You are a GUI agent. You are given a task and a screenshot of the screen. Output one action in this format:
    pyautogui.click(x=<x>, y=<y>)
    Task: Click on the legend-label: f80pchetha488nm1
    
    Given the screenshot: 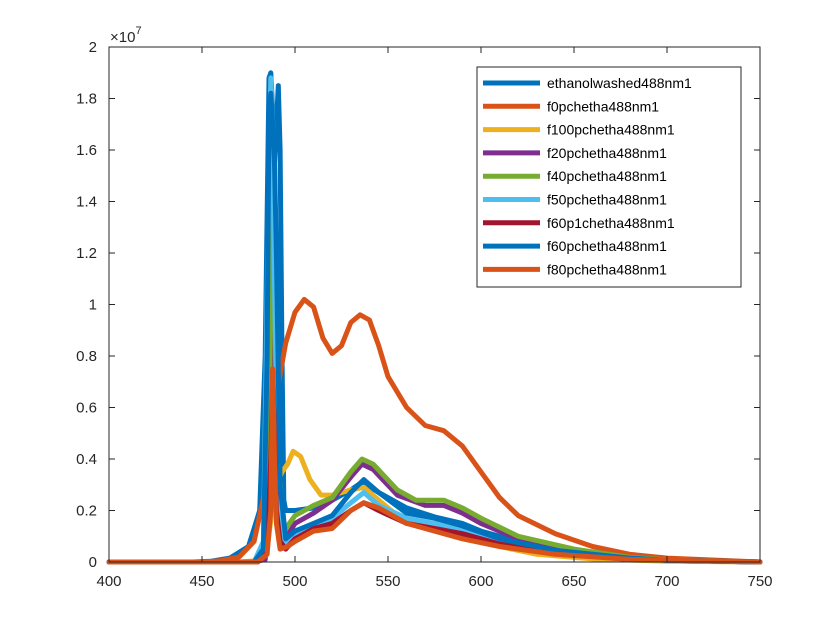 What is the action you would take?
    pyautogui.click(x=607, y=269)
    